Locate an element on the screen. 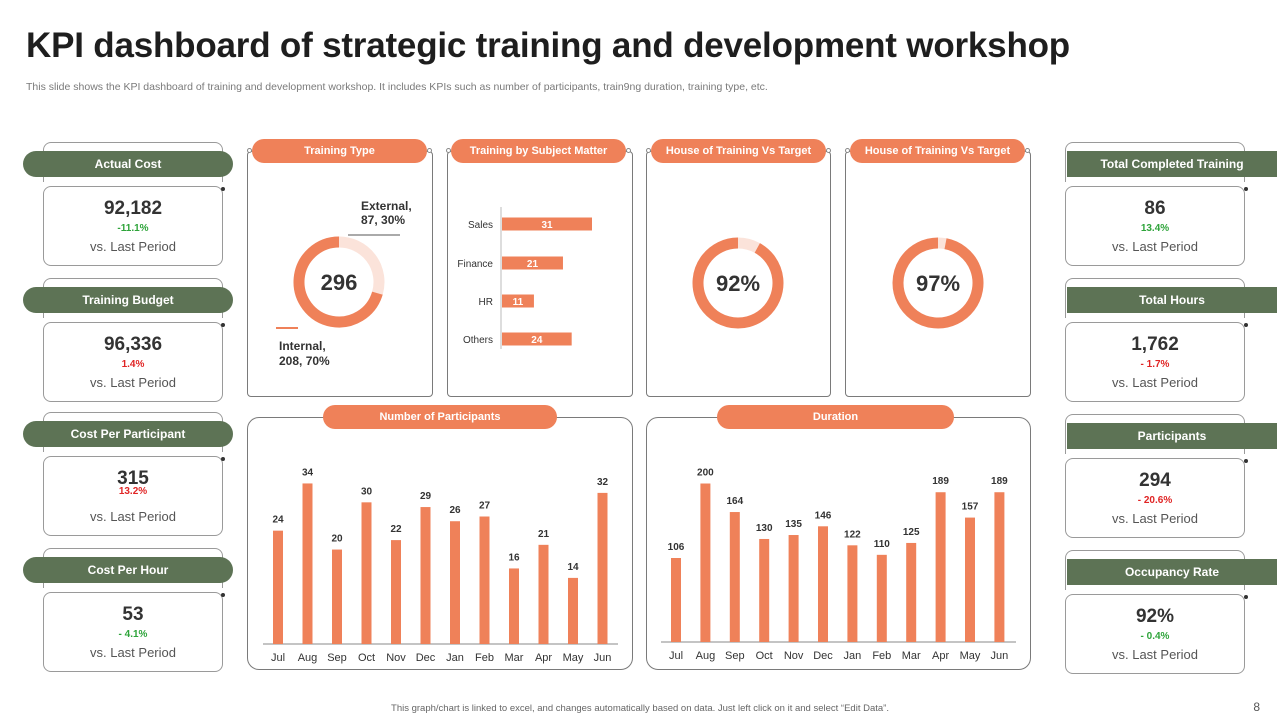 This screenshot has height=720, width=1280. label-external-value: 87, 30% is located at coordinates (383, 220).